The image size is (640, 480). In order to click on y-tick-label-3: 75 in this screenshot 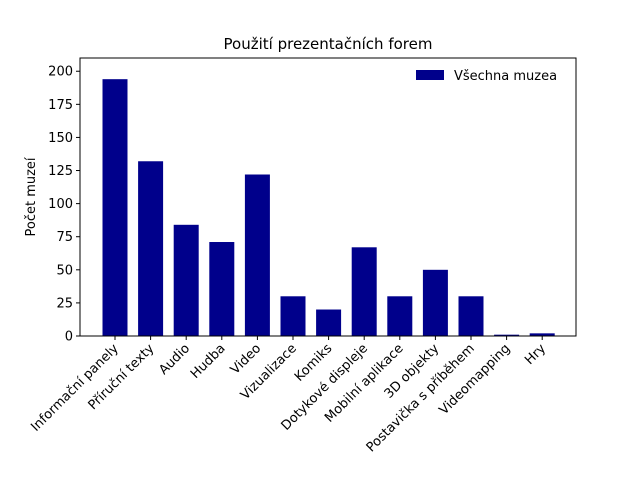, I will do `click(64, 237)`.